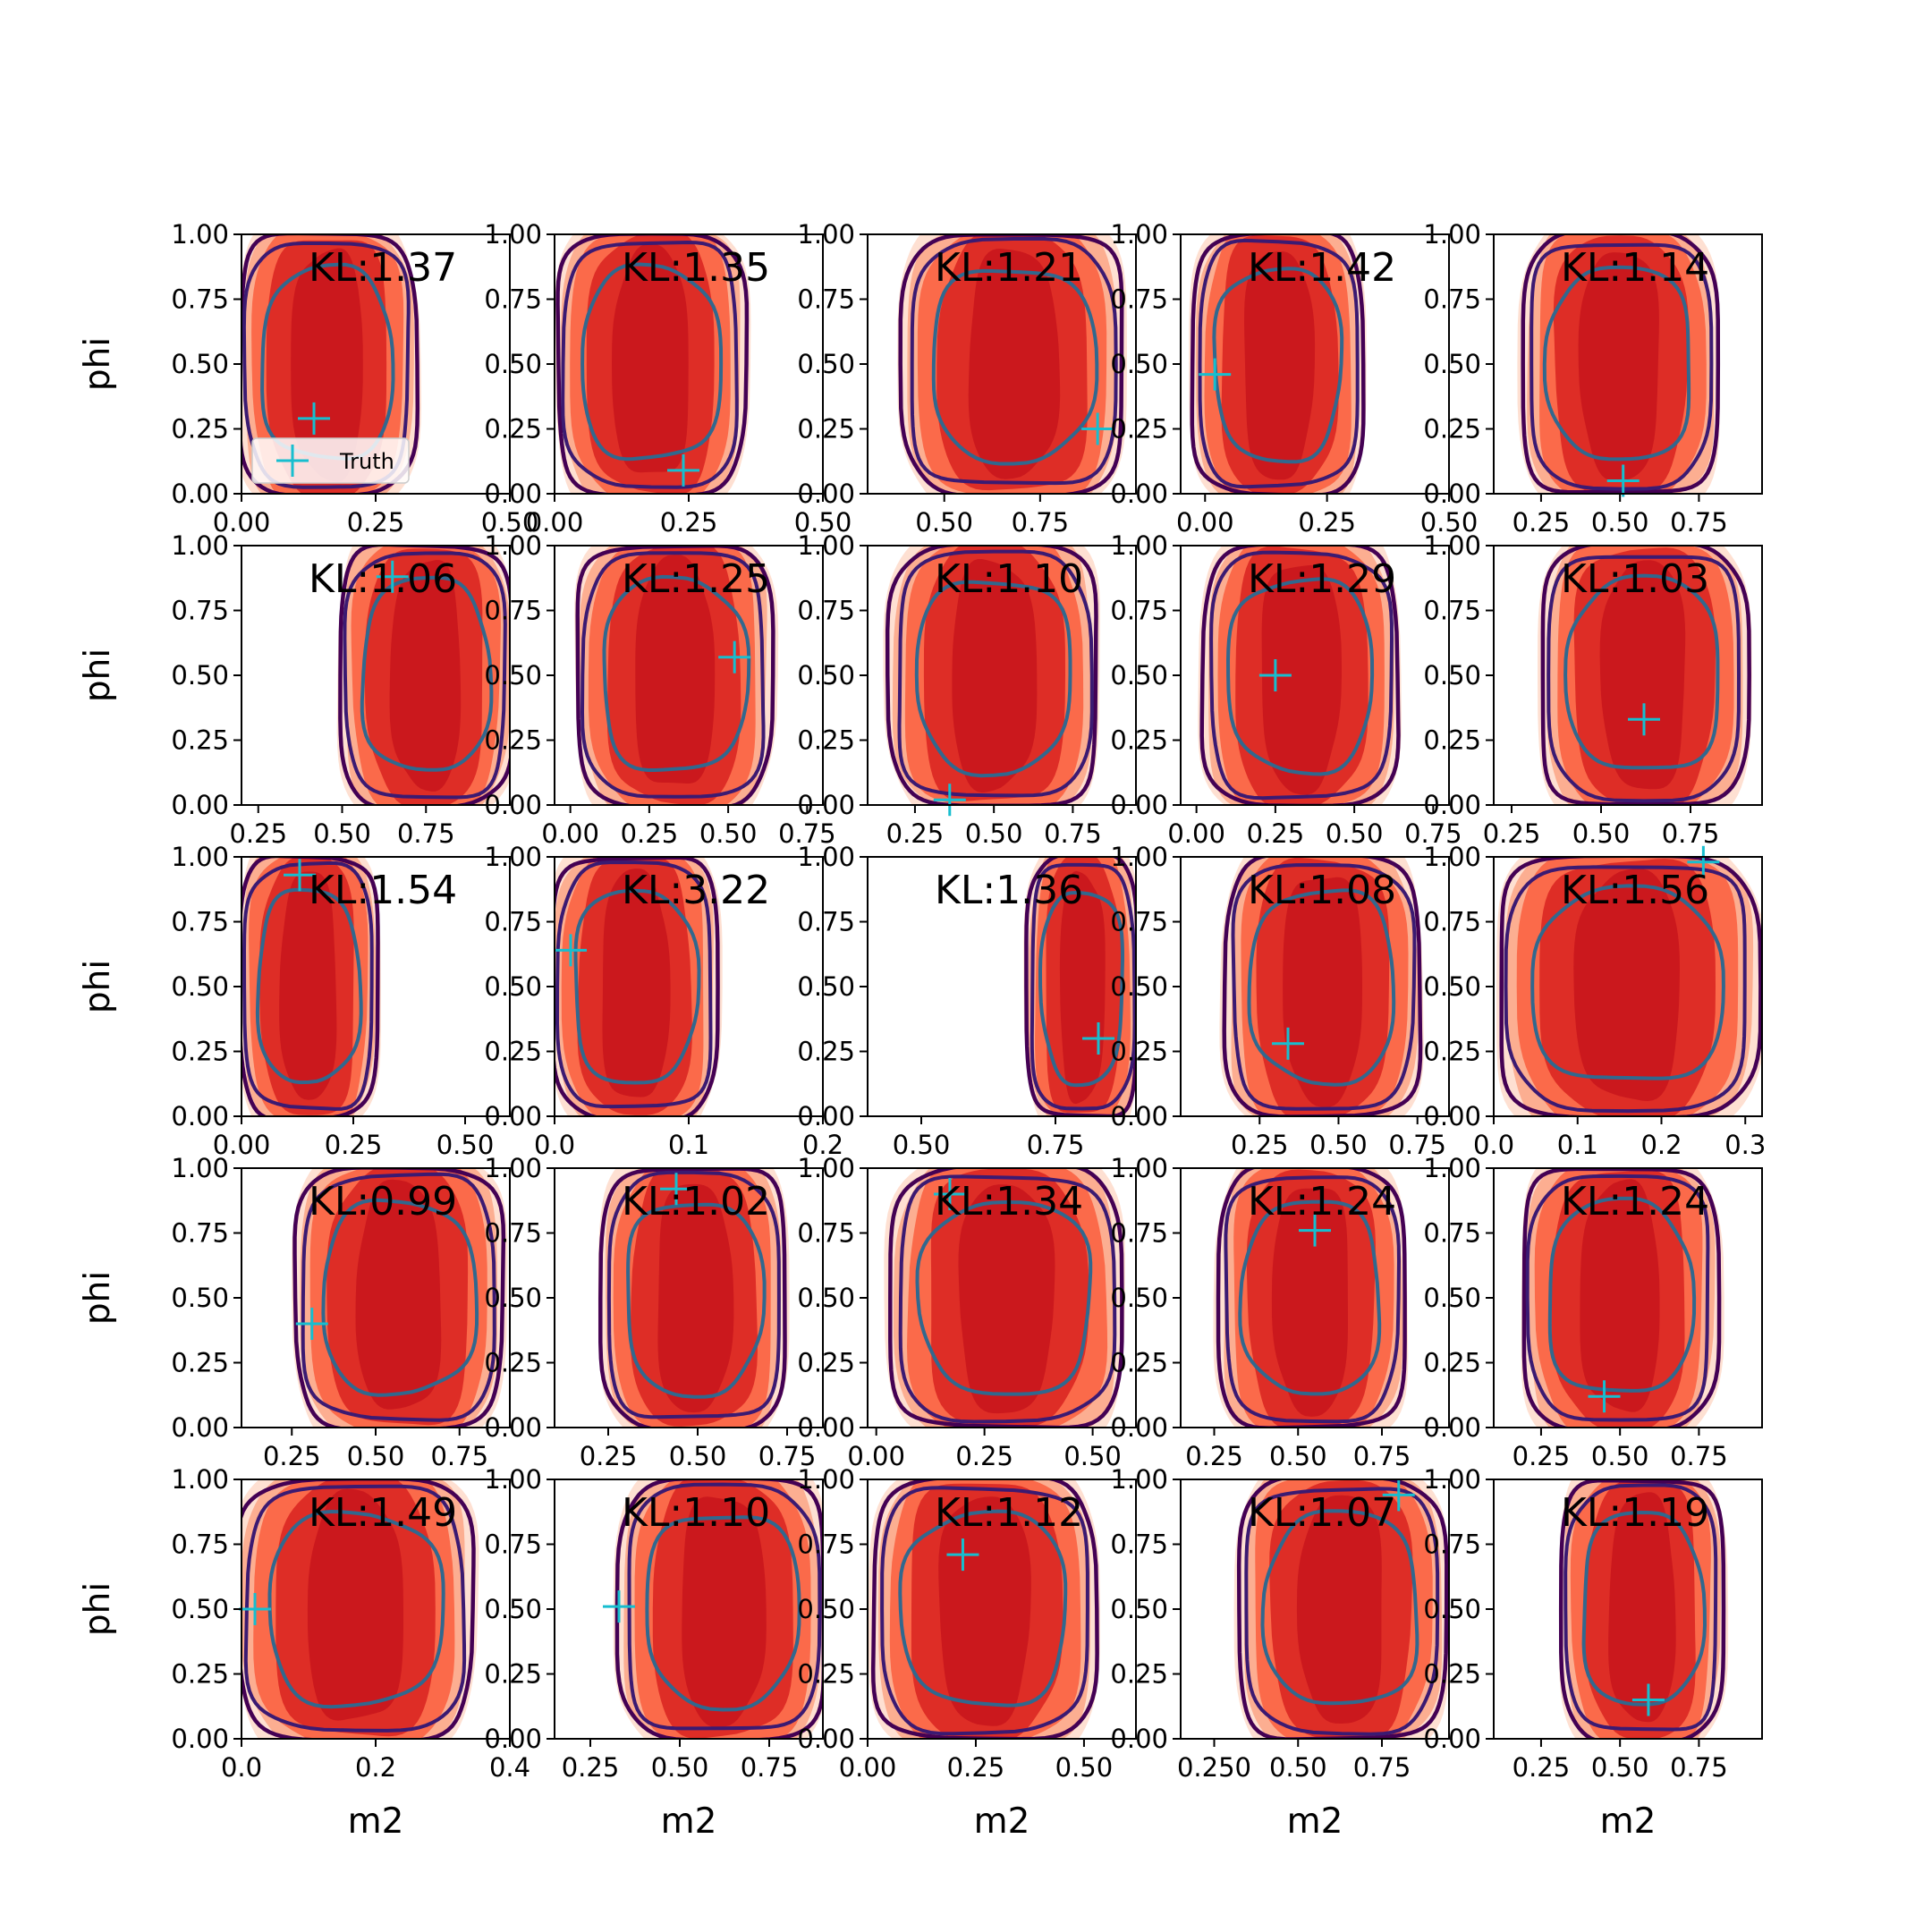 The image size is (1932, 1932). What do you see at coordinates (1635, 1201) in the screenshot?
I see `kl-label: KL:1.24` at bounding box center [1635, 1201].